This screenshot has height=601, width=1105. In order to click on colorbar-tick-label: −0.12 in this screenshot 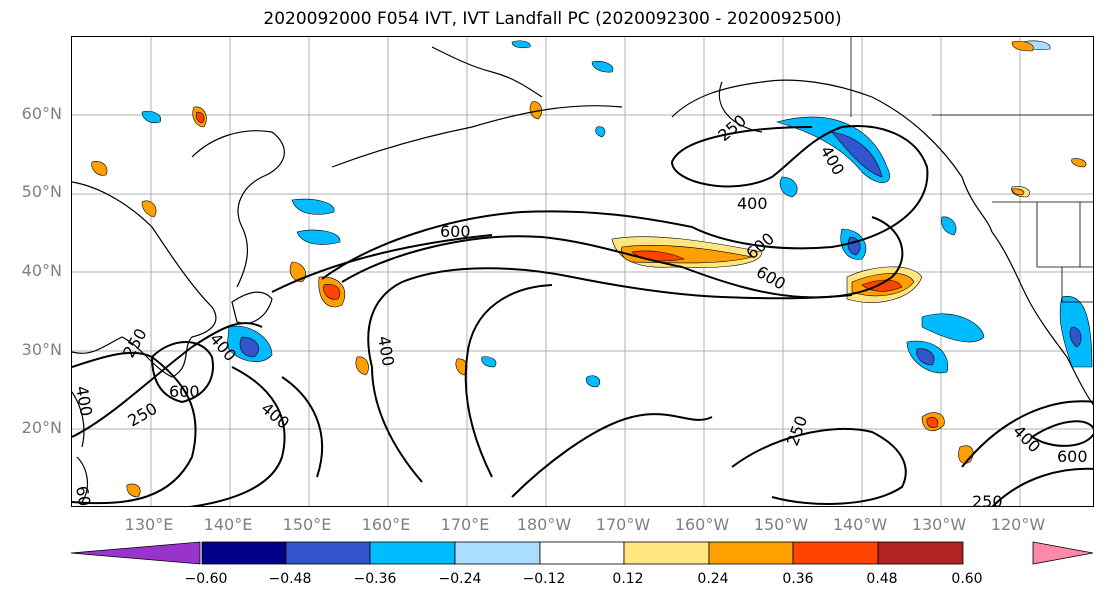, I will do `click(544, 579)`.